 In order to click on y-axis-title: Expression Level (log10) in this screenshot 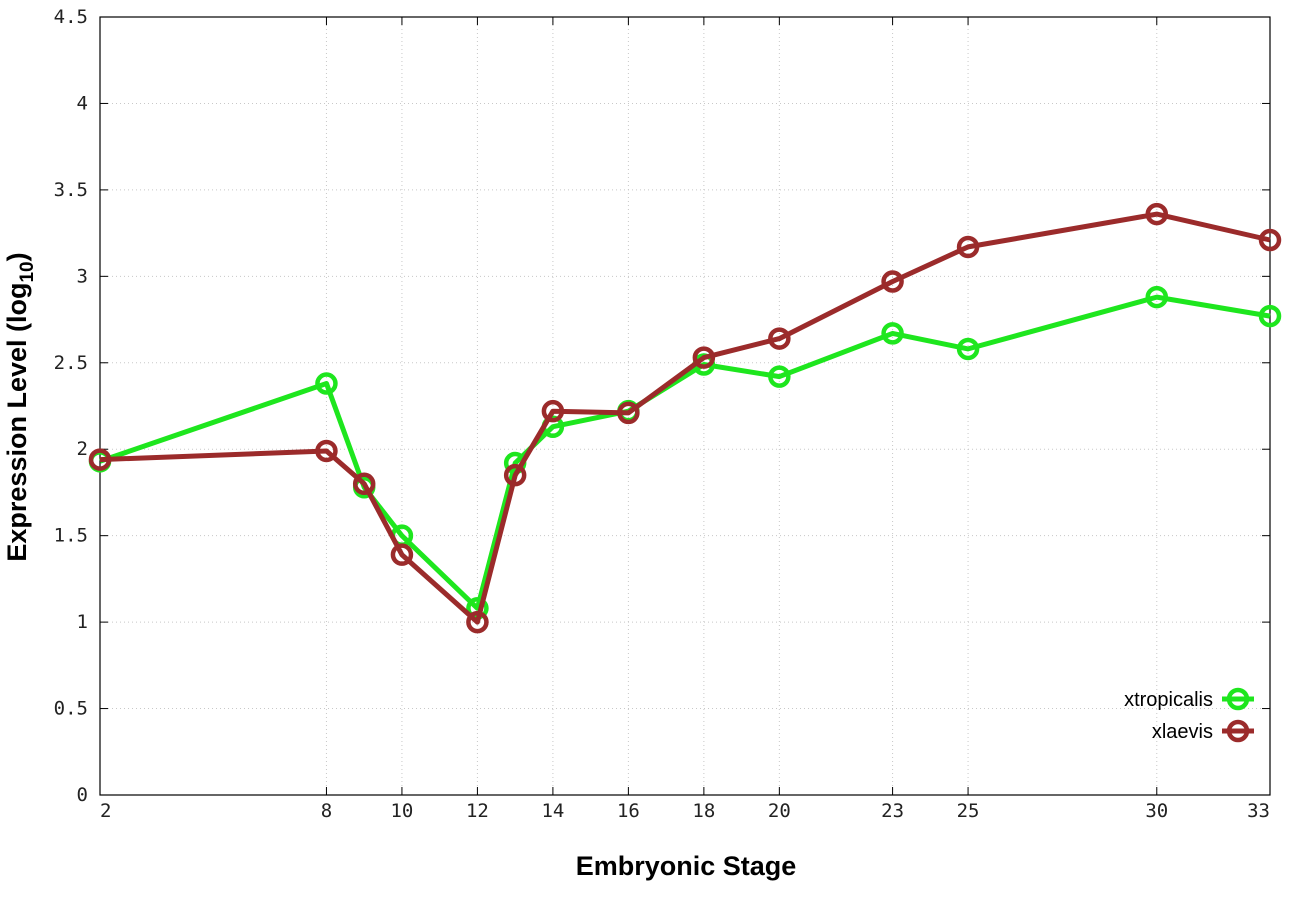, I will do `click(20, 406)`.